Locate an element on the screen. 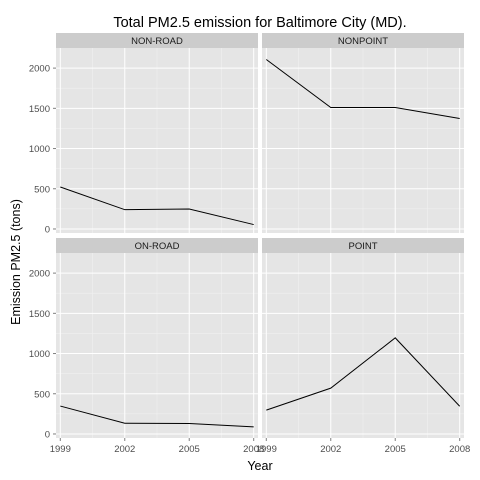 The width and height of the screenshot is (480, 480). series-line-nonpoint is located at coordinates (363, 89).